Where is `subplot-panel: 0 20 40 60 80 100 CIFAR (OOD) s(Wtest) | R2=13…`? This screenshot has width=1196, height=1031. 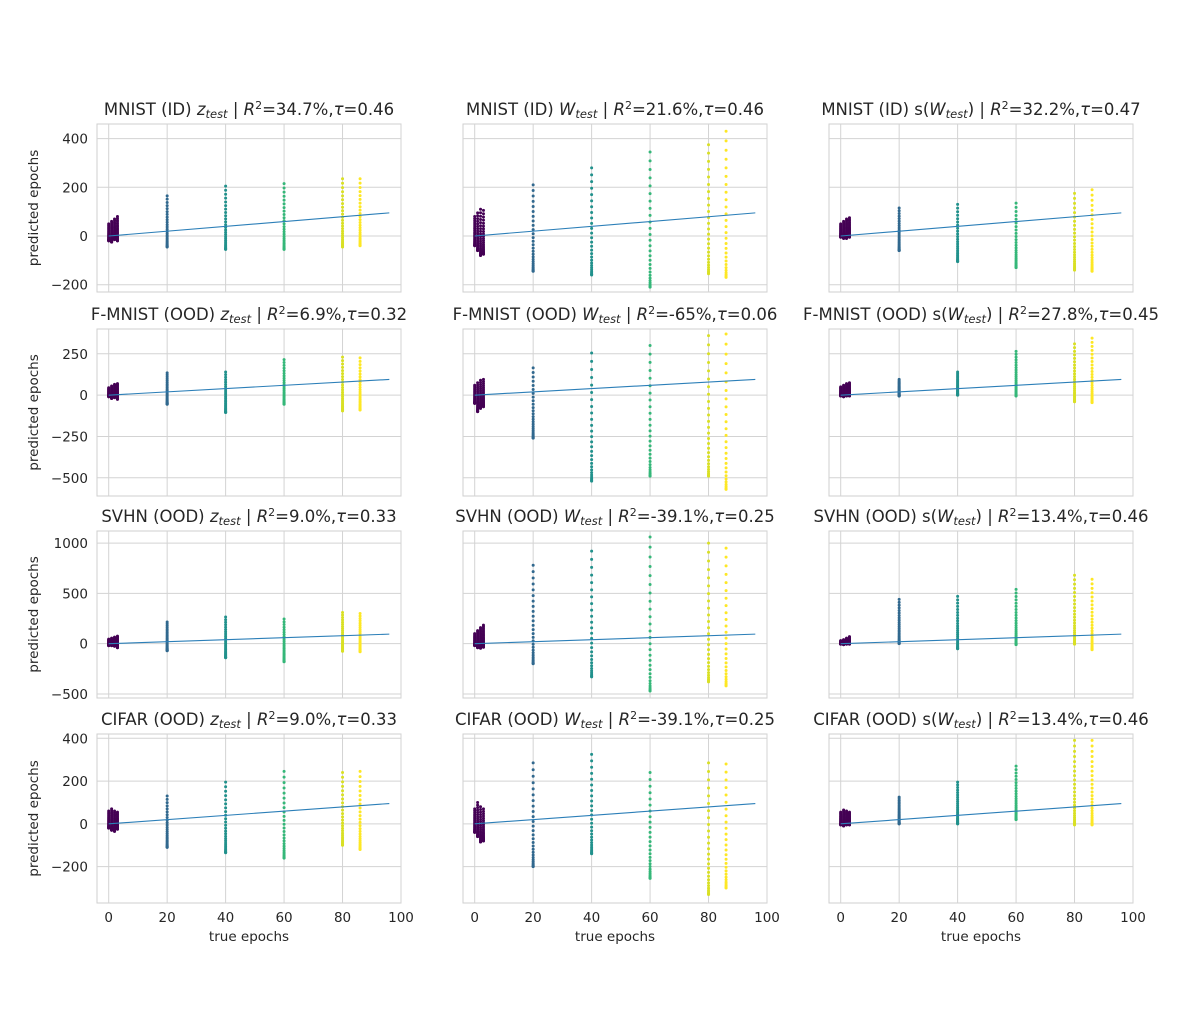 subplot-panel: 0 20 40 60 80 100 CIFAR (OOD) s(Wtest) | R2=13… is located at coordinates (981, 817).